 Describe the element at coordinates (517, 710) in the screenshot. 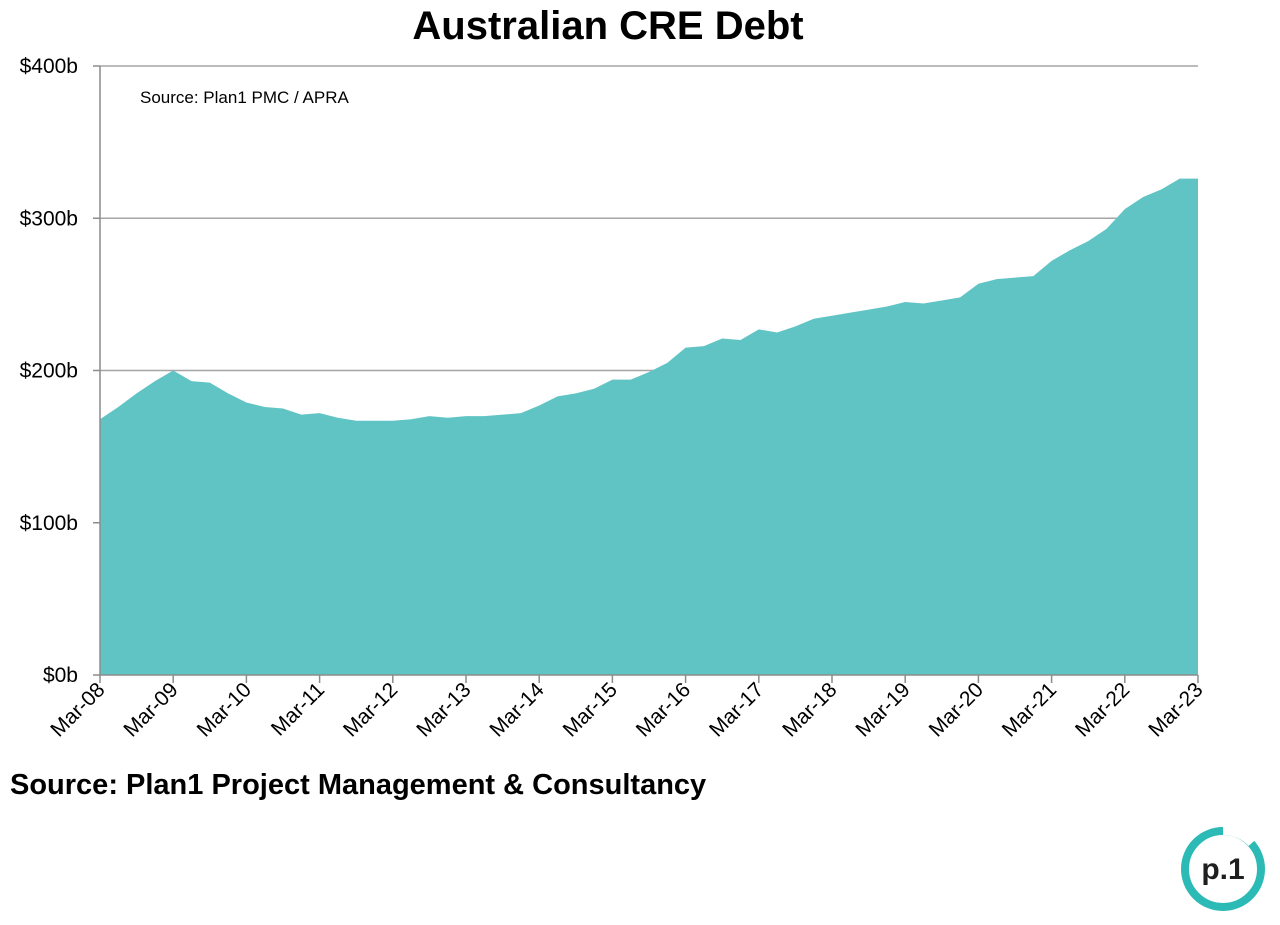

I see `x-tick-label: Mar-14` at that location.